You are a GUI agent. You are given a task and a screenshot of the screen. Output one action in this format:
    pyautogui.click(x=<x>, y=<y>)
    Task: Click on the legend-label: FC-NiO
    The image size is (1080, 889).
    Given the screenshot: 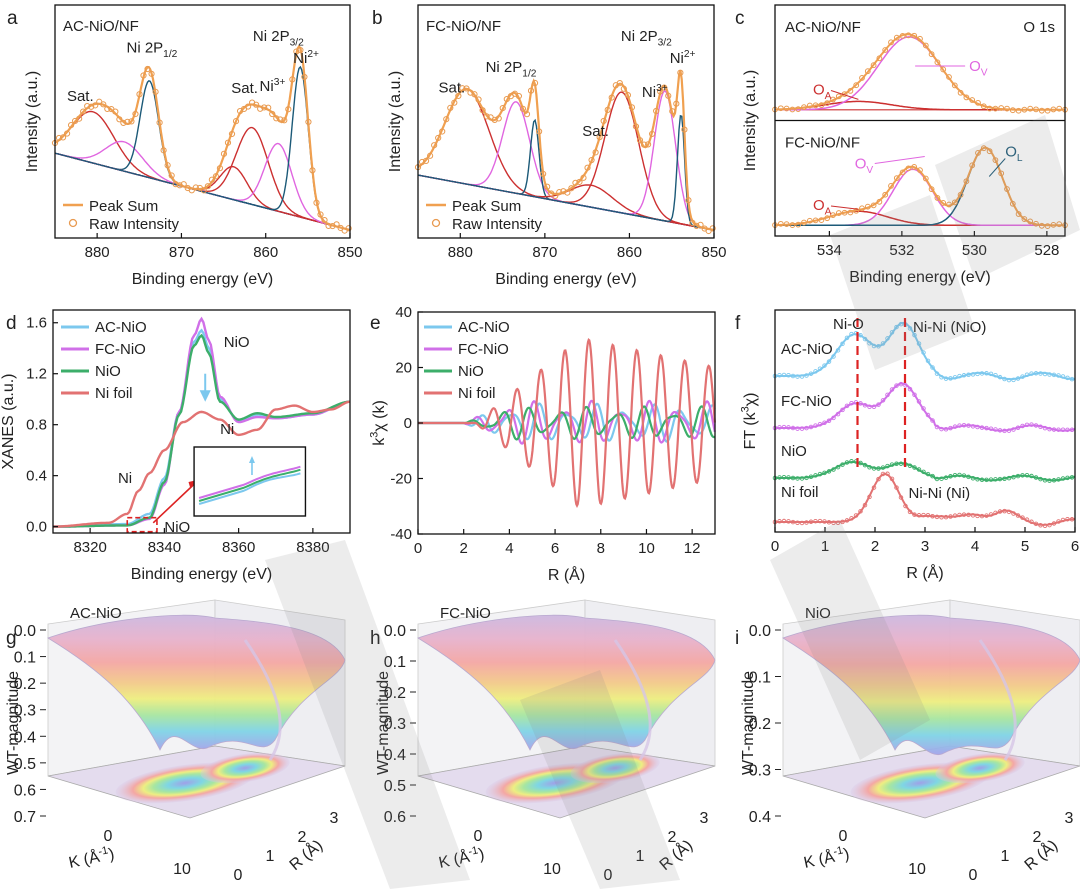 What is the action you would take?
    pyautogui.click(x=120, y=349)
    